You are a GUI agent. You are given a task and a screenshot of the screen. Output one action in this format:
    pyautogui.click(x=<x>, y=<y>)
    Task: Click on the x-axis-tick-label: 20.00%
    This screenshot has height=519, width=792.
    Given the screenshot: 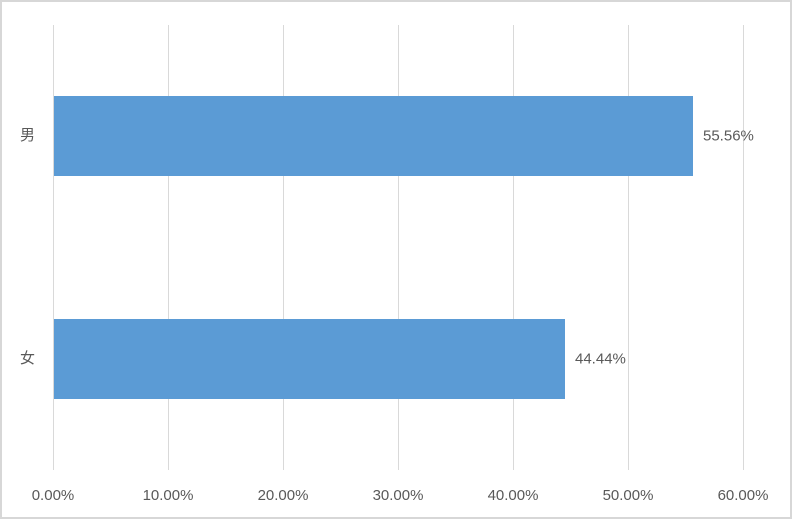 What is the action you would take?
    pyautogui.click(x=283, y=495)
    